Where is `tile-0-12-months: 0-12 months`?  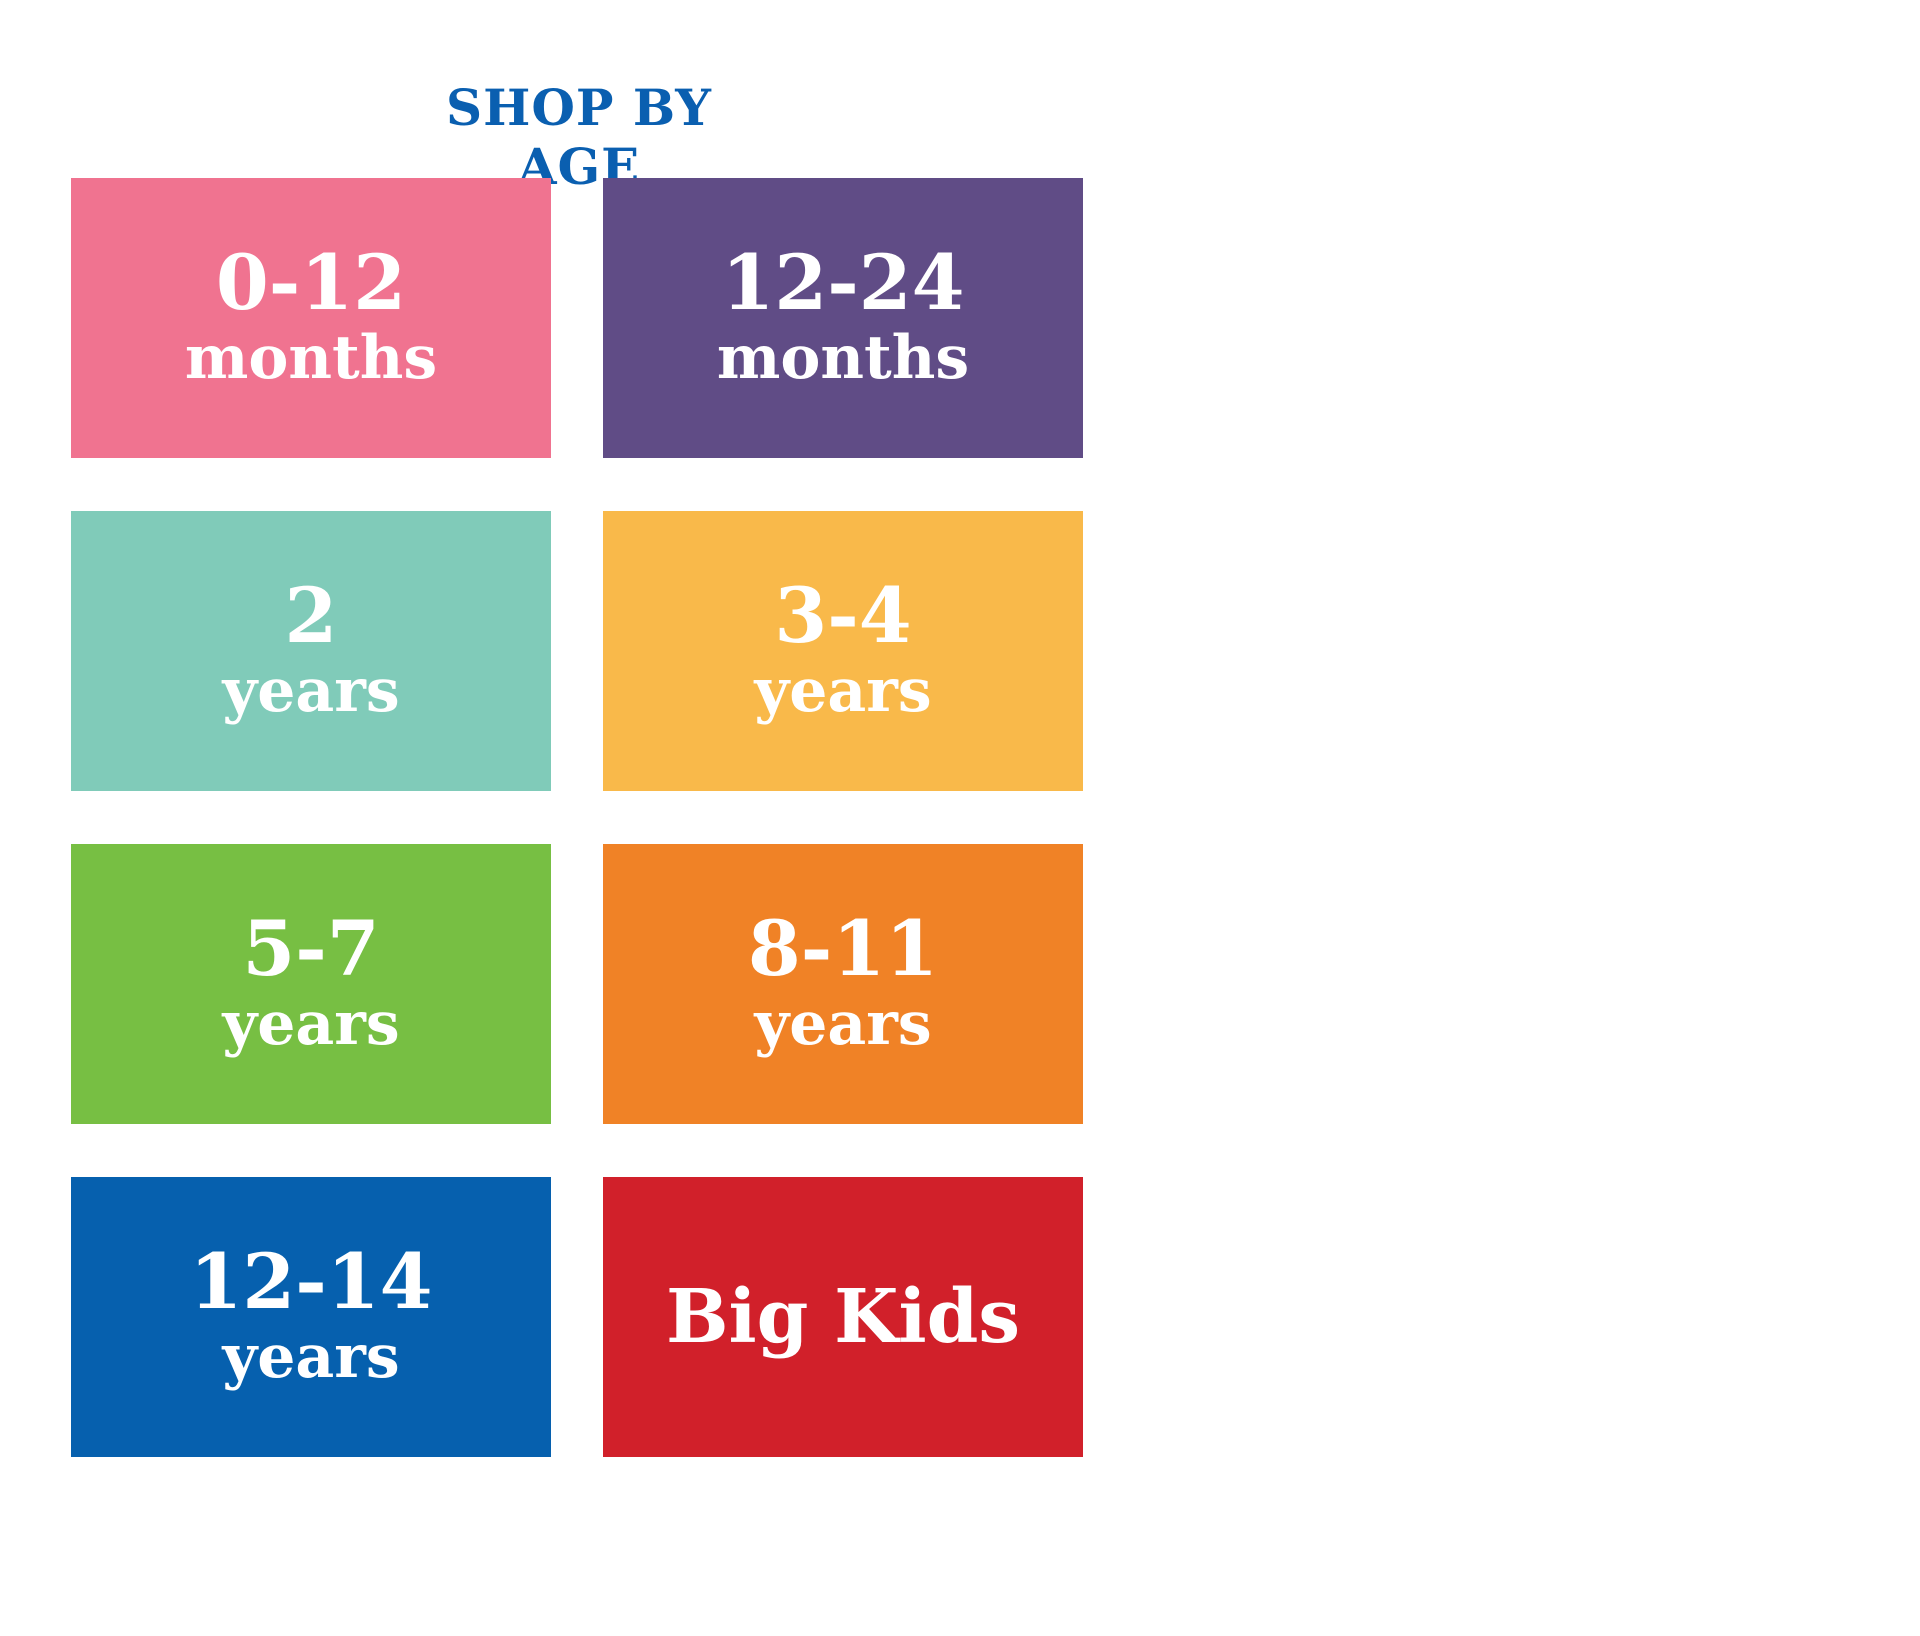 tile-0-12-months: 0-12 months is located at coordinates (311, 318).